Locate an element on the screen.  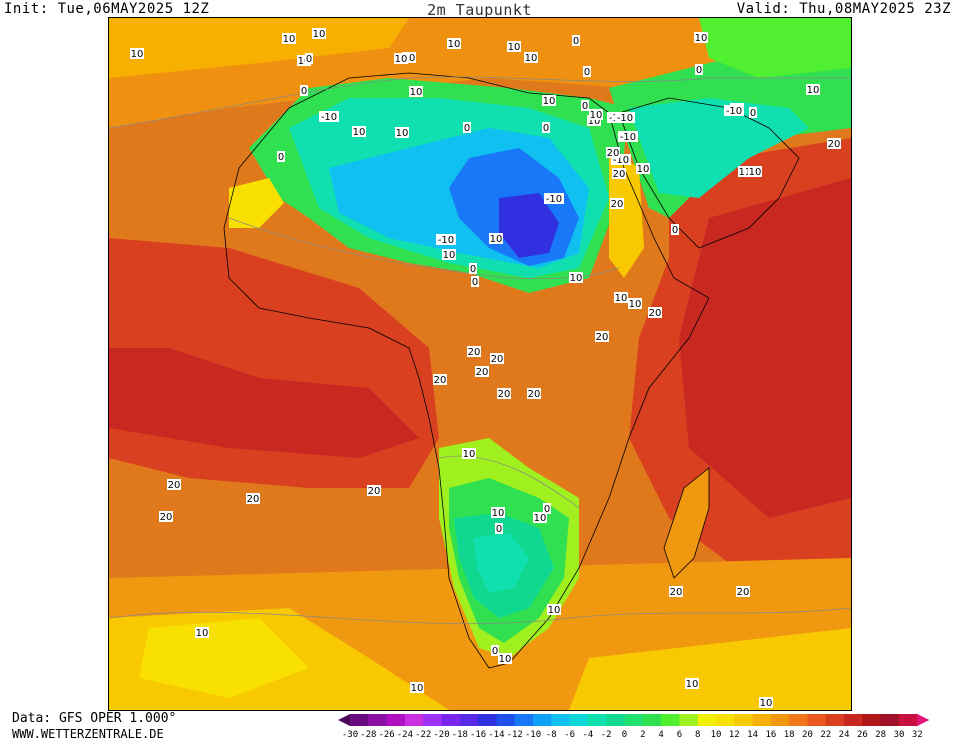
legend-tick-label: 26 is located at coordinates (862, 735).